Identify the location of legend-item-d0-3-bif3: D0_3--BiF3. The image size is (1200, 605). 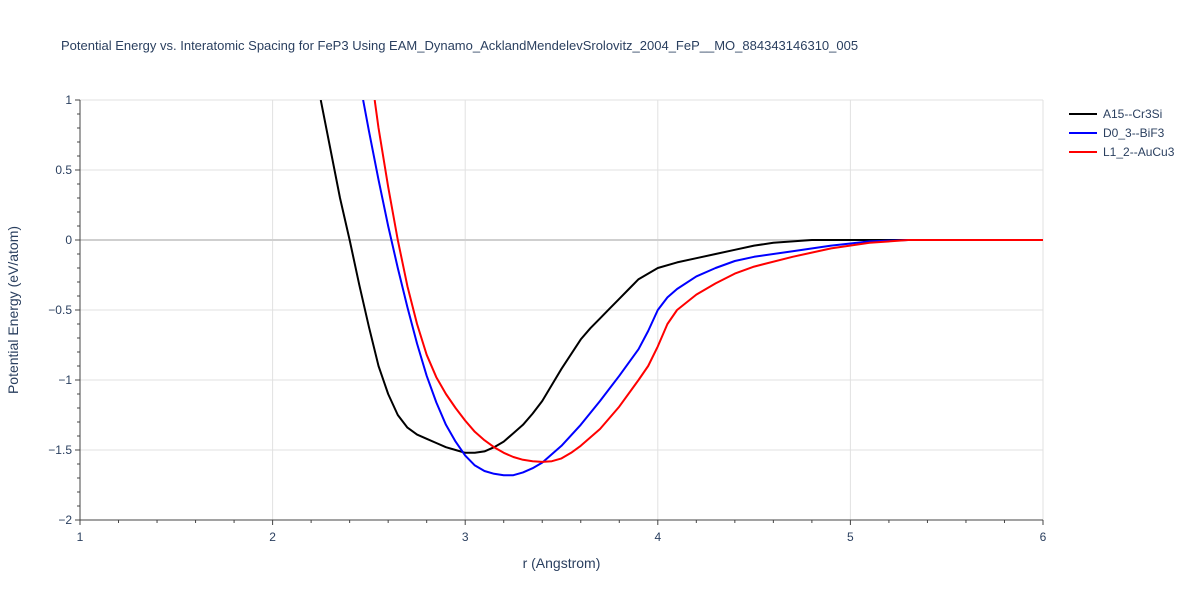
(1117, 133).